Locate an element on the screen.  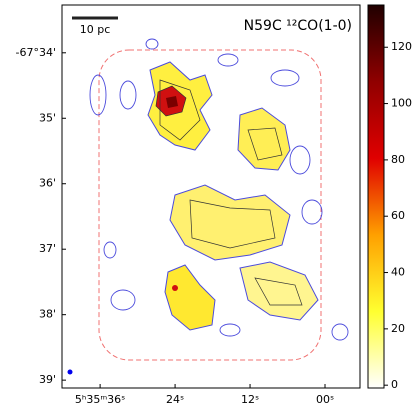
y-tick-label: 38' is located at coordinates (47, 314).